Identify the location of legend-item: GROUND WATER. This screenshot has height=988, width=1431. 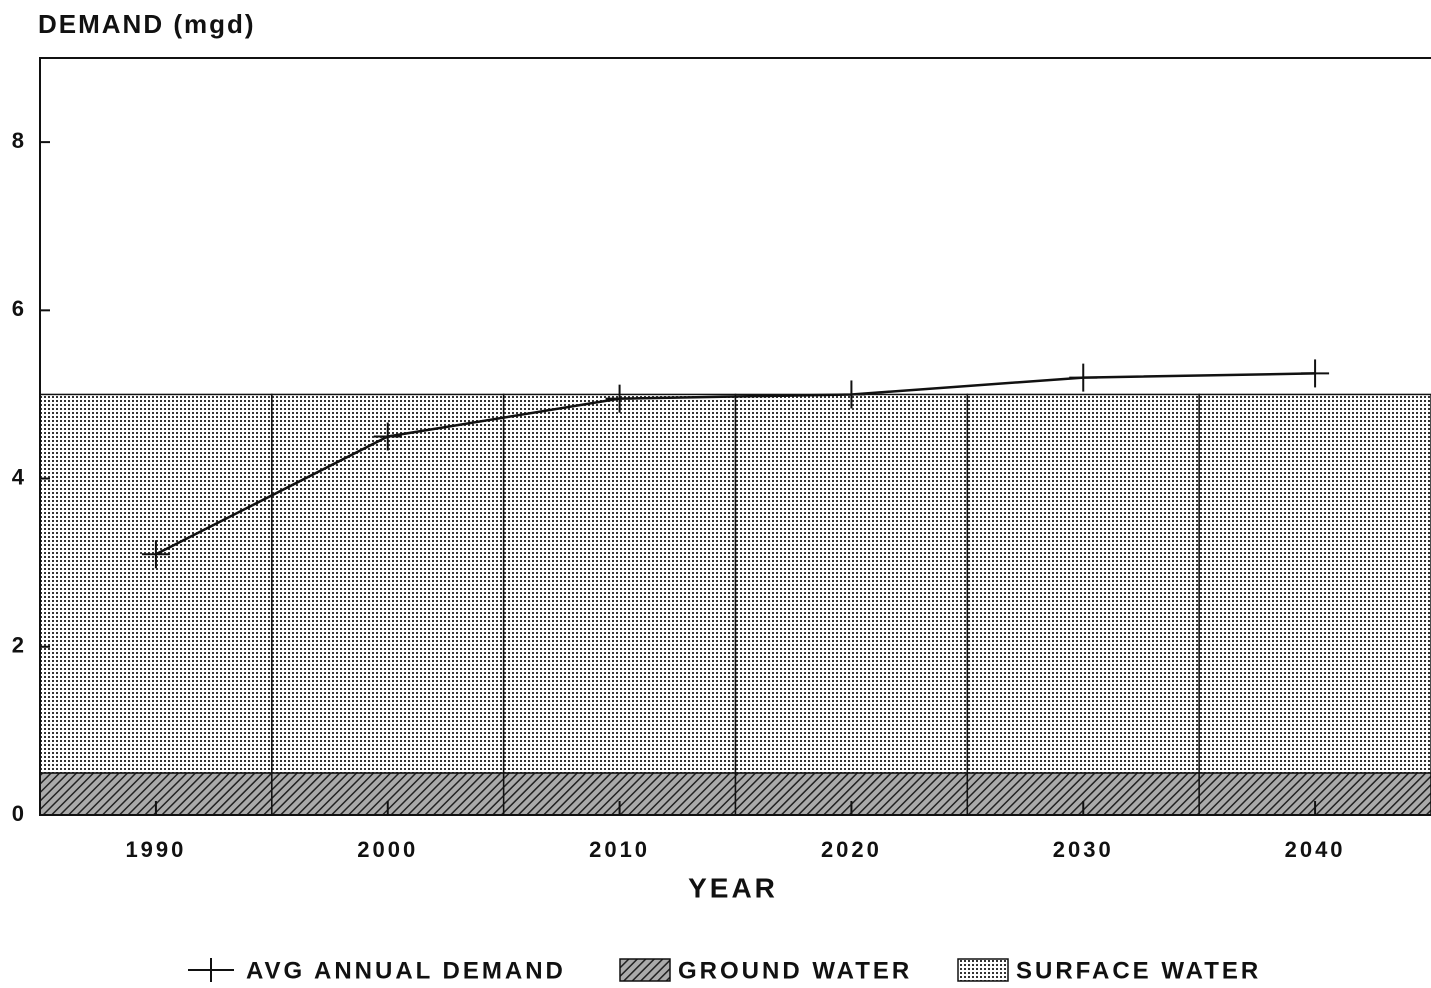
(765, 970).